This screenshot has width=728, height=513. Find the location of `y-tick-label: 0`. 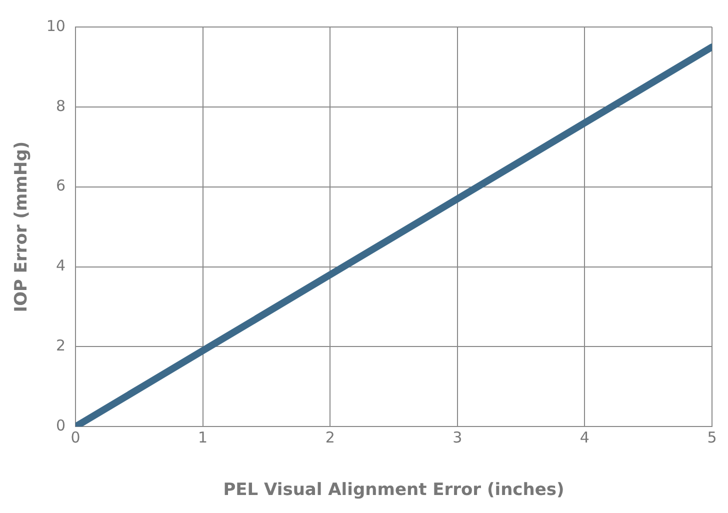

y-tick-label: 0 is located at coordinates (61, 425).